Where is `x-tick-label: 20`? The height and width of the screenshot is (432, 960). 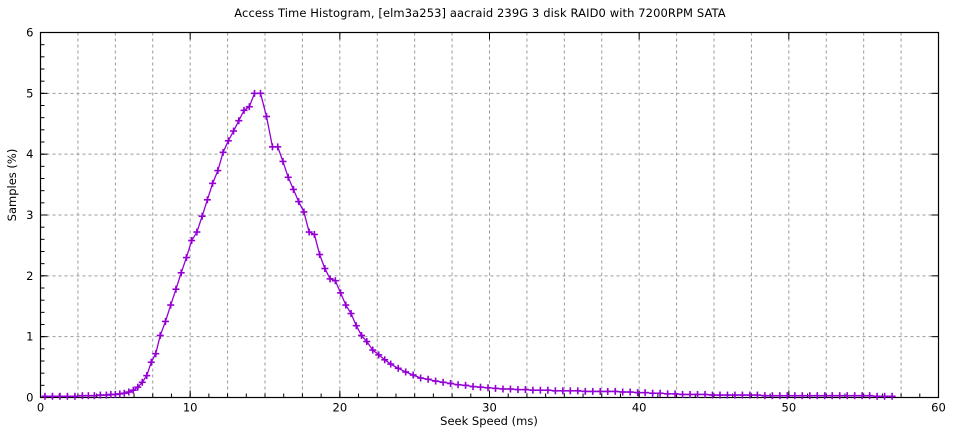
x-tick-label: 20 is located at coordinates (340, 408).